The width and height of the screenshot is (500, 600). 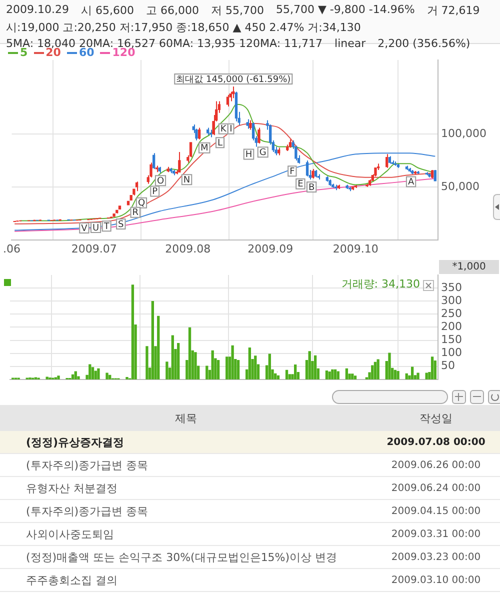 I want to click on annotation: F, so click(x=292, y=171).